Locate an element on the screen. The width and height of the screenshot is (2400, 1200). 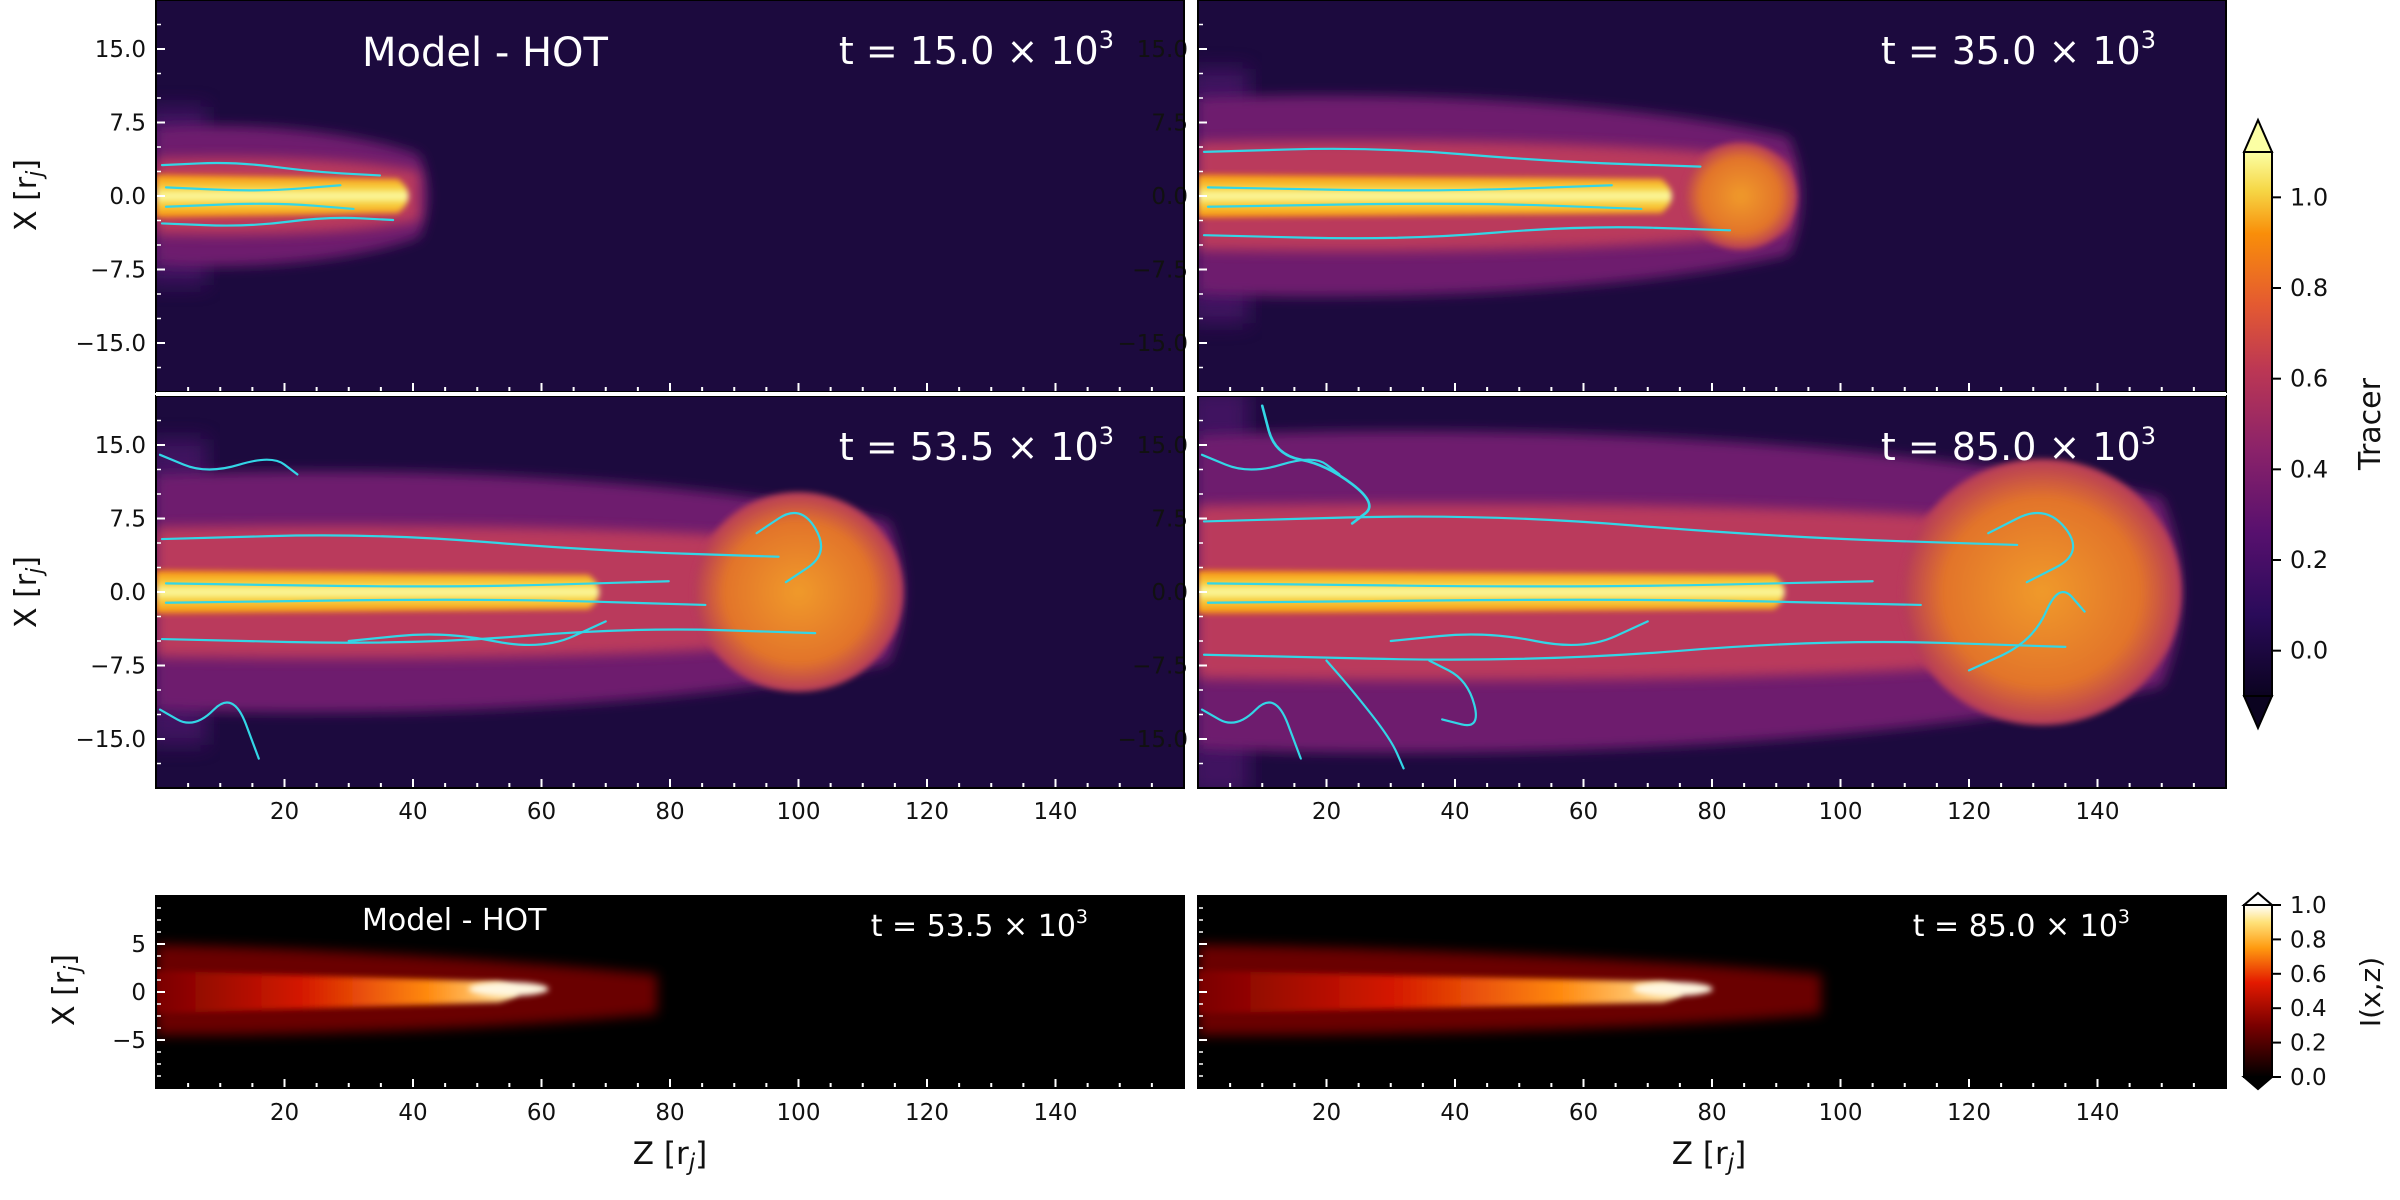
emission-panel-1: 20 40 60 80 100 120 140 t = 85.0 × 103 is located at coordinates (1712, 1010).